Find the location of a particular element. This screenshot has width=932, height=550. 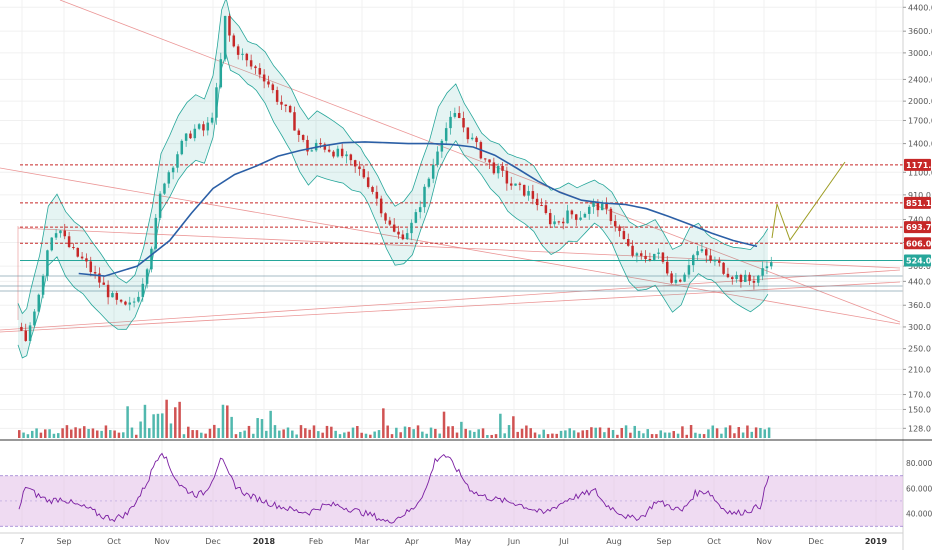

price-tick-label: 910.0 is located at coordinates (919, 195).